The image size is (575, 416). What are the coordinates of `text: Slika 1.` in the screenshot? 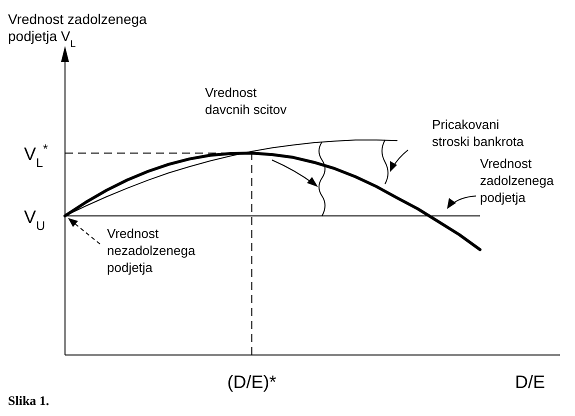 It's located at (29, 400).